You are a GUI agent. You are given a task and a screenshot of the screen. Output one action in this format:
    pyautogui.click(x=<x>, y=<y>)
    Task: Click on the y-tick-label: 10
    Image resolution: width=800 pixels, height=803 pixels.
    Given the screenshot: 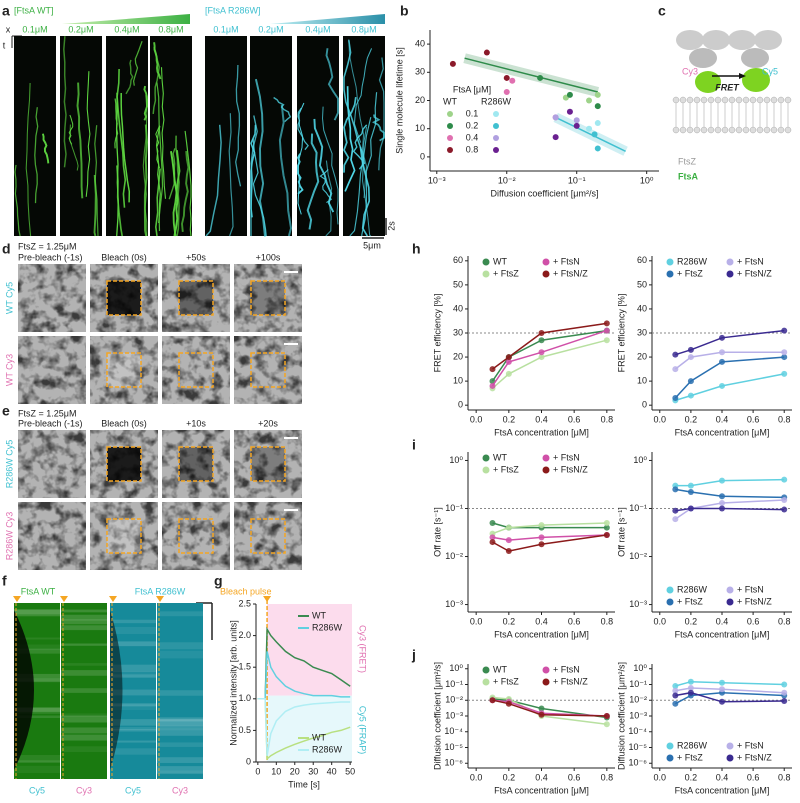 What is the action you would take?
    pyautogui.click(x=420, y=128)
    